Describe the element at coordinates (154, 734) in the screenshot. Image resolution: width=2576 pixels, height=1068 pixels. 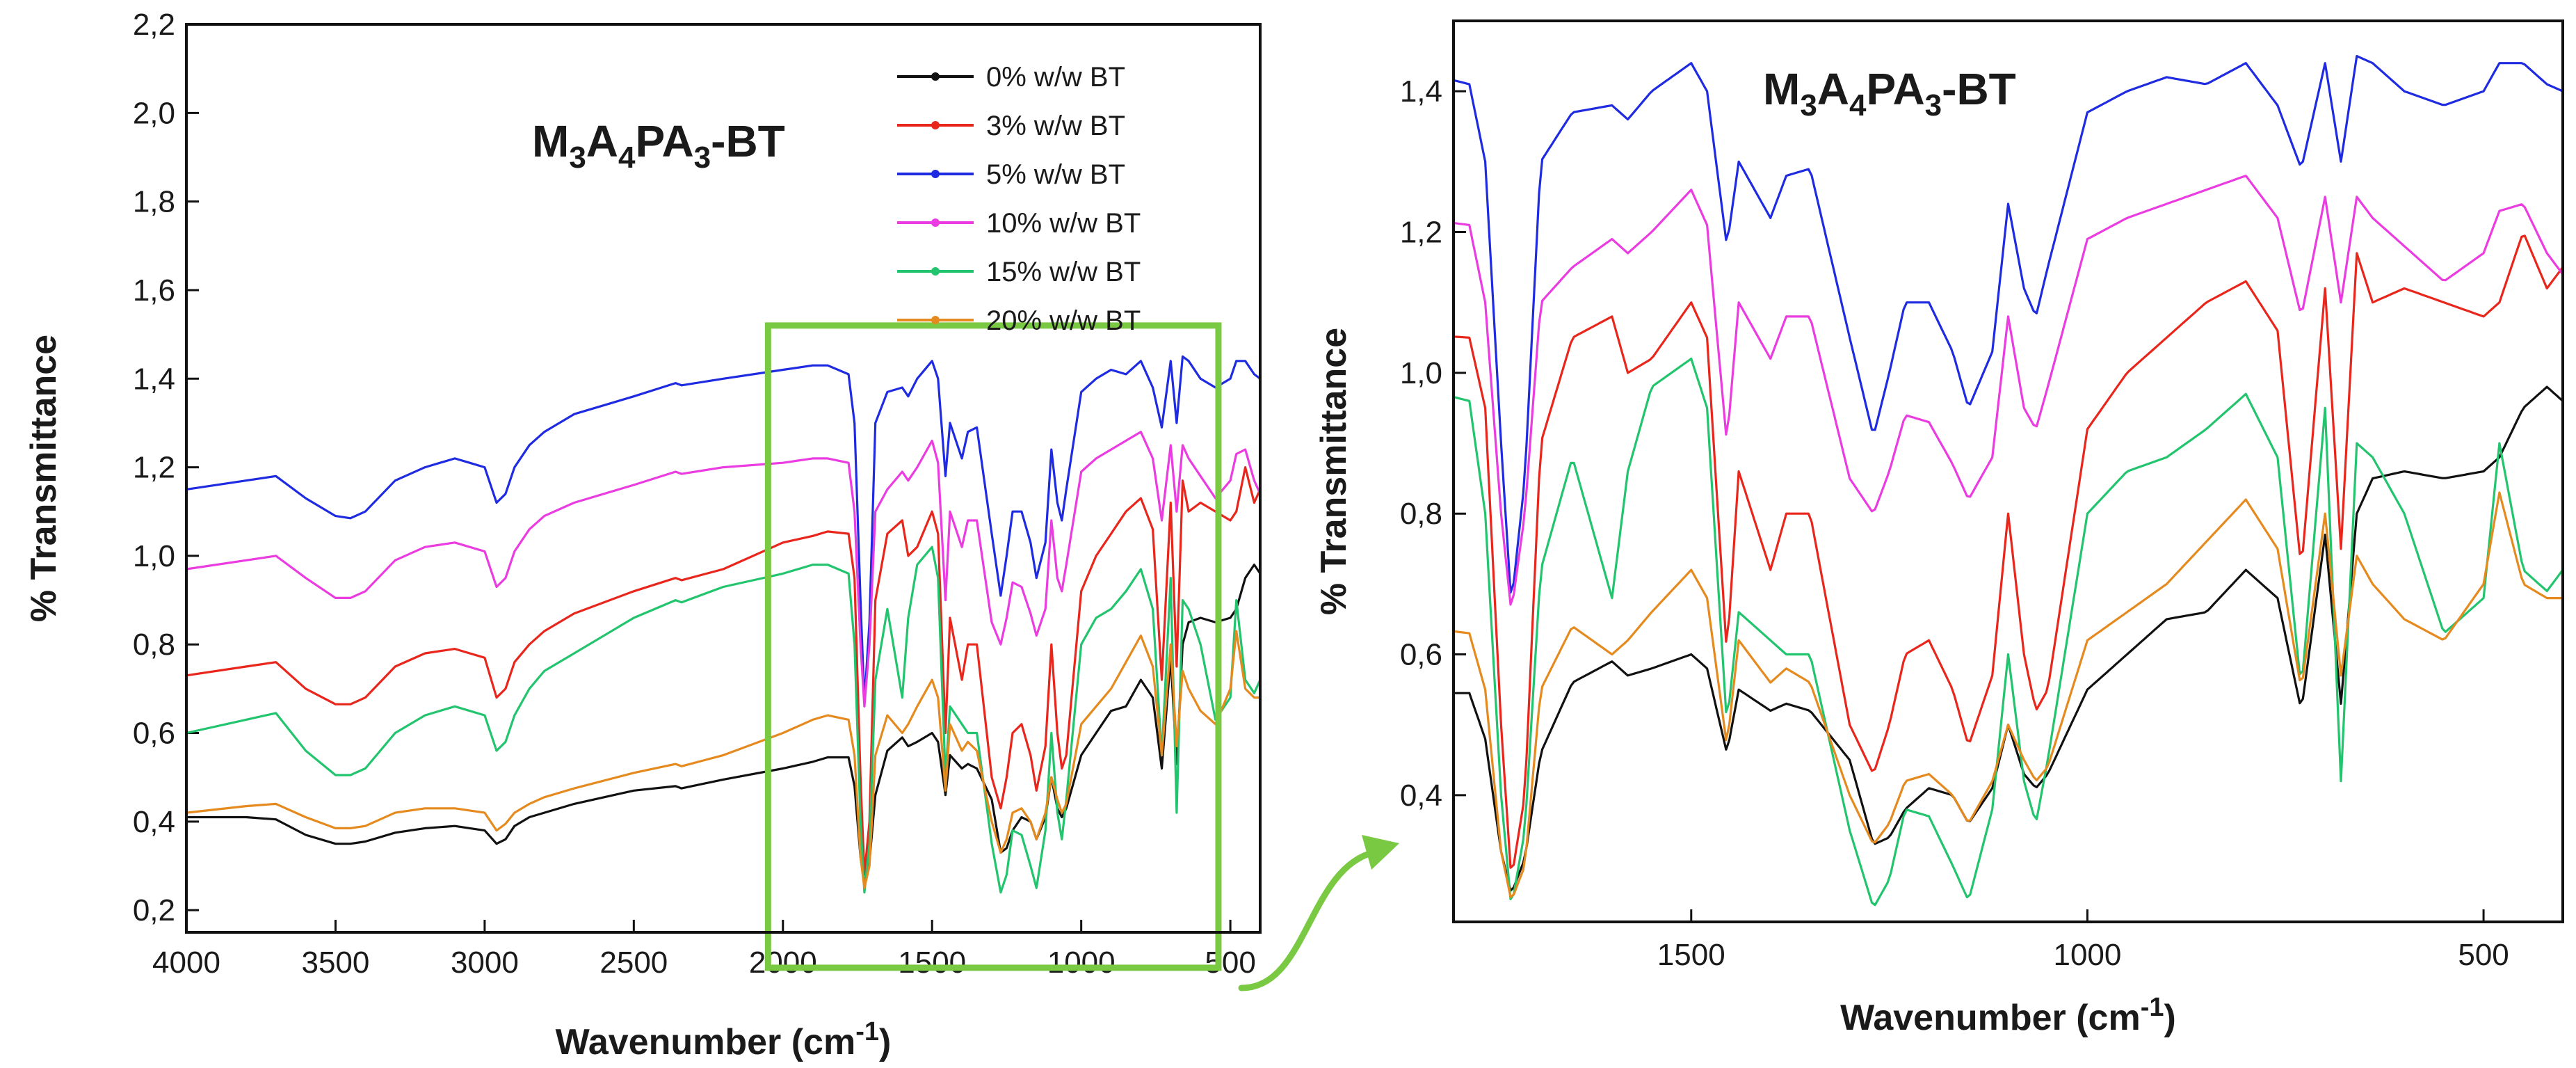
I see `left-y-tick-label: 0,6` at that location.